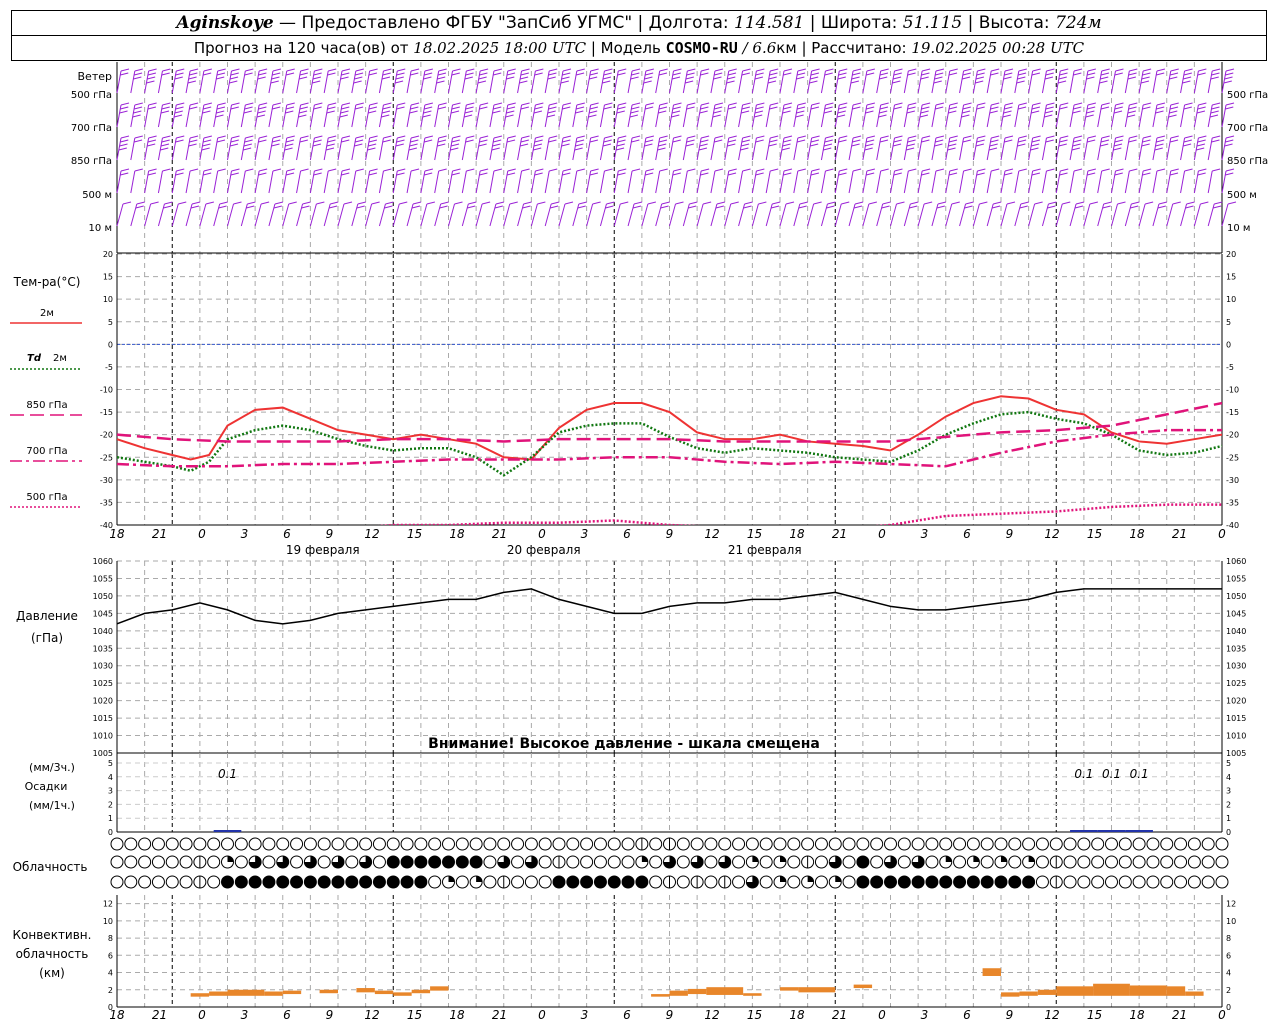 This screenshot has width=1280, height=1024. I want to click on pressure-tick-label: 1035, so click(1236, 648).